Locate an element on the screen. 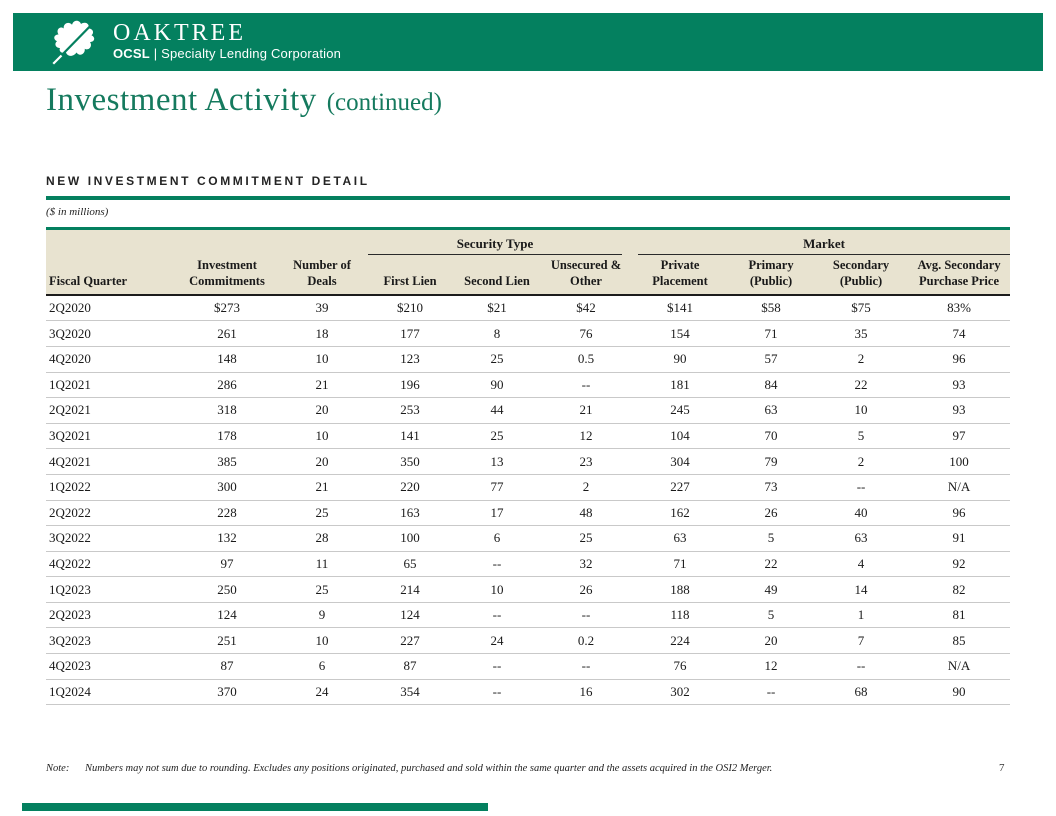 This screenshot has height=816, width=1056. value-cell: 17 is located at coordinates (497, 513).